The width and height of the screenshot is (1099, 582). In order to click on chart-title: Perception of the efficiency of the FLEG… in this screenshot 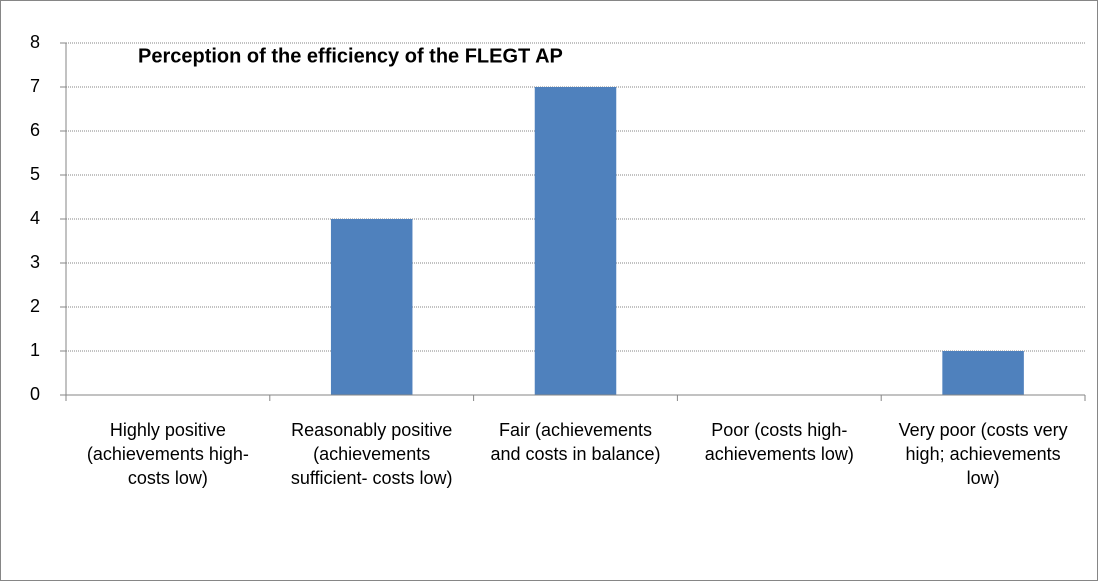, I will do `click(350, 56)`.